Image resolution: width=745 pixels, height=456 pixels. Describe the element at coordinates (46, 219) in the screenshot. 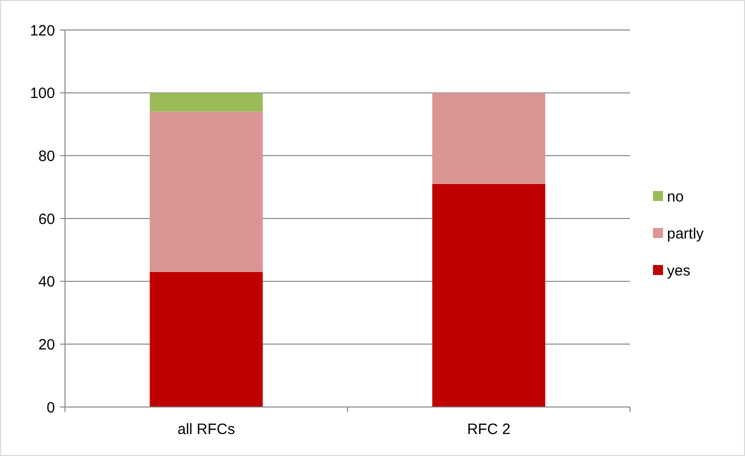

I see `y-tick-label: 60` at that location.